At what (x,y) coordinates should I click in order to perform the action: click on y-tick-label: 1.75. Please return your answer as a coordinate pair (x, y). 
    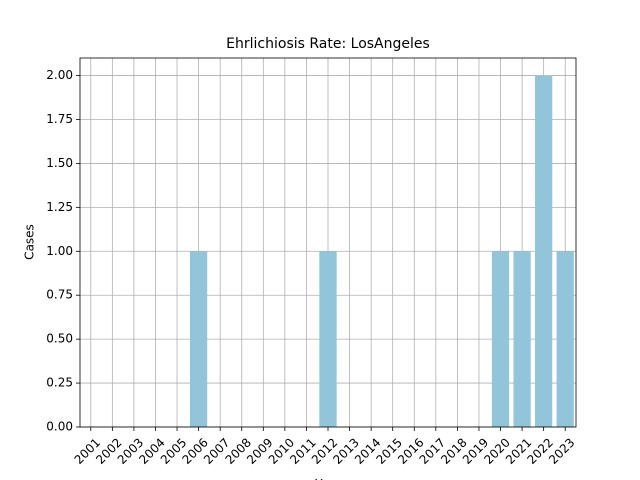
    Looking at the image, I should click on (59, 119).